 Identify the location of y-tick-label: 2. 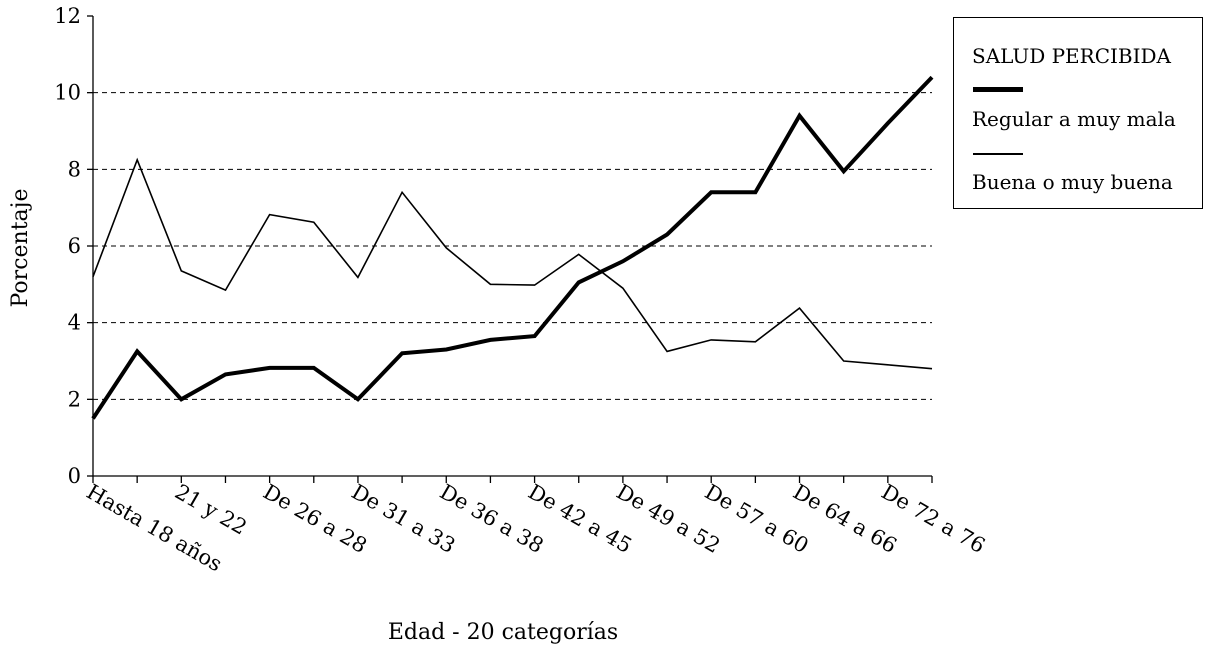
(74, 399).